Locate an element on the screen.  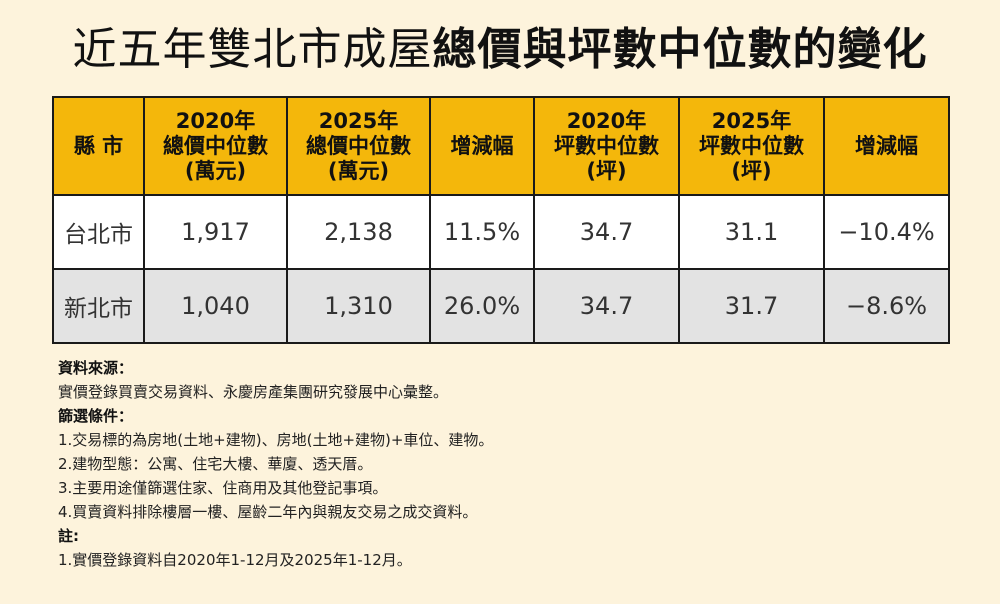
header-size-2025: 2025年 坪數中位數 (坪) is located at coordinates (751, 146).